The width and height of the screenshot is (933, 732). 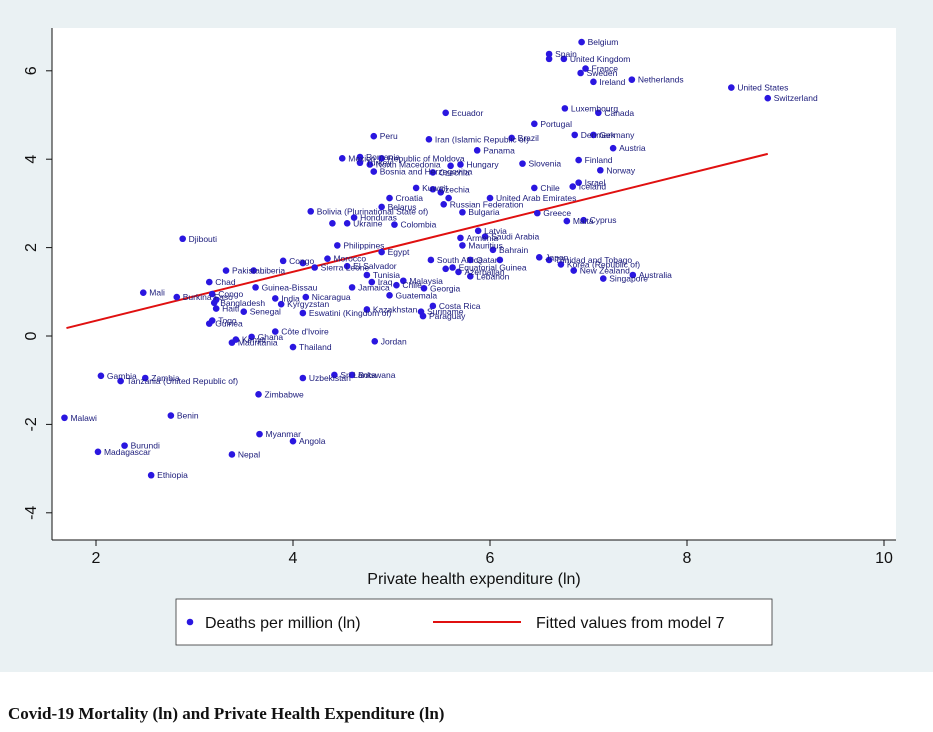 I want to click on point-label: Egypt, so click(x=399, y=252).